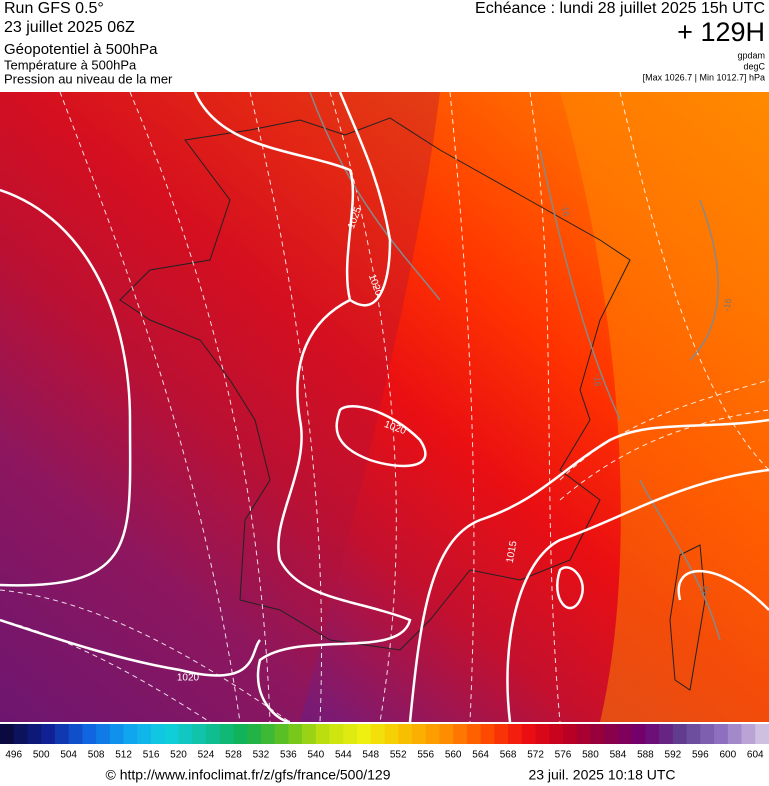 The image size is (769, 786). What do you see at coordinates (261, 755) in the screenshot?
I see `legend-label: 532` at bounding box center [261, 755].